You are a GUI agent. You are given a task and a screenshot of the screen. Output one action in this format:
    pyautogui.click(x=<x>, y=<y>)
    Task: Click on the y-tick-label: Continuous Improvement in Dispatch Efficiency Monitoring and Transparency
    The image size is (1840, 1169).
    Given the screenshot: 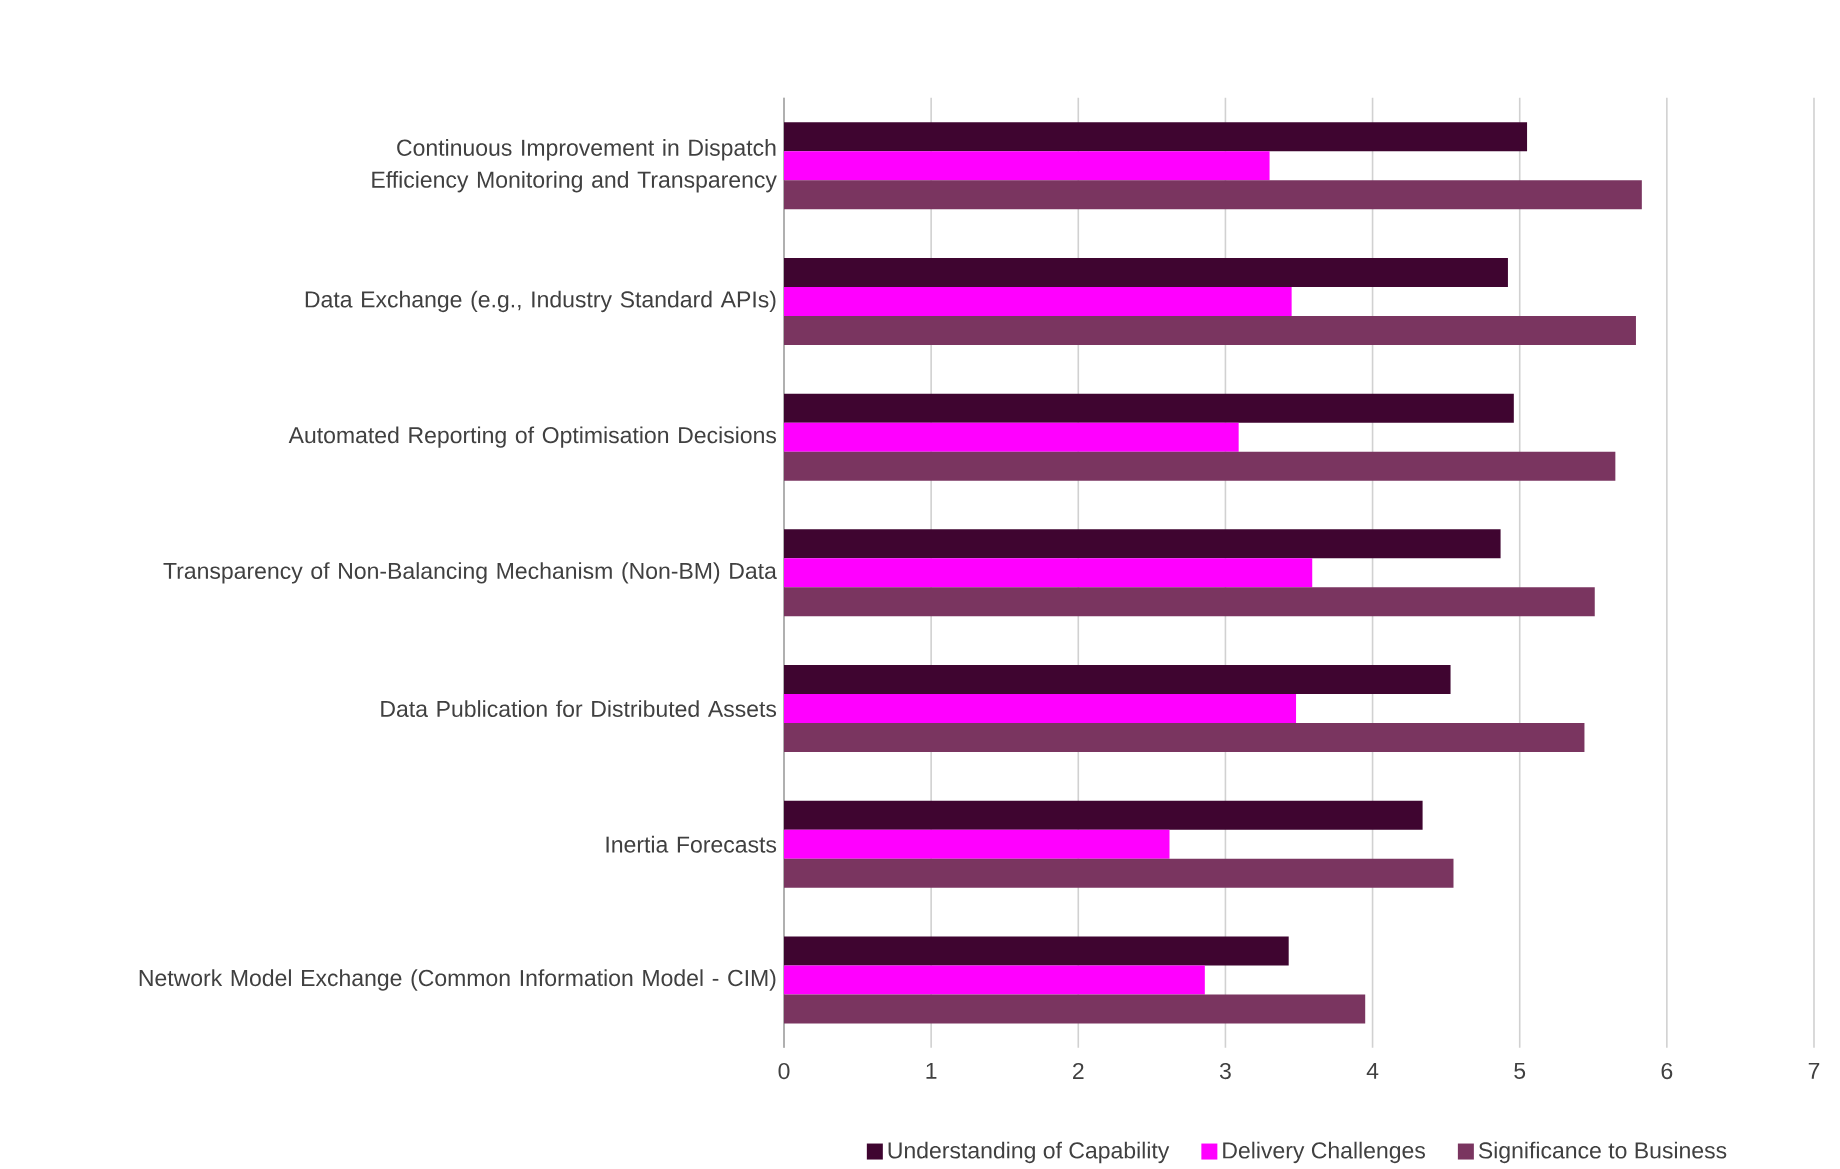 What is the action you would take?
    pyautogui.click(x=574, y=165)
    